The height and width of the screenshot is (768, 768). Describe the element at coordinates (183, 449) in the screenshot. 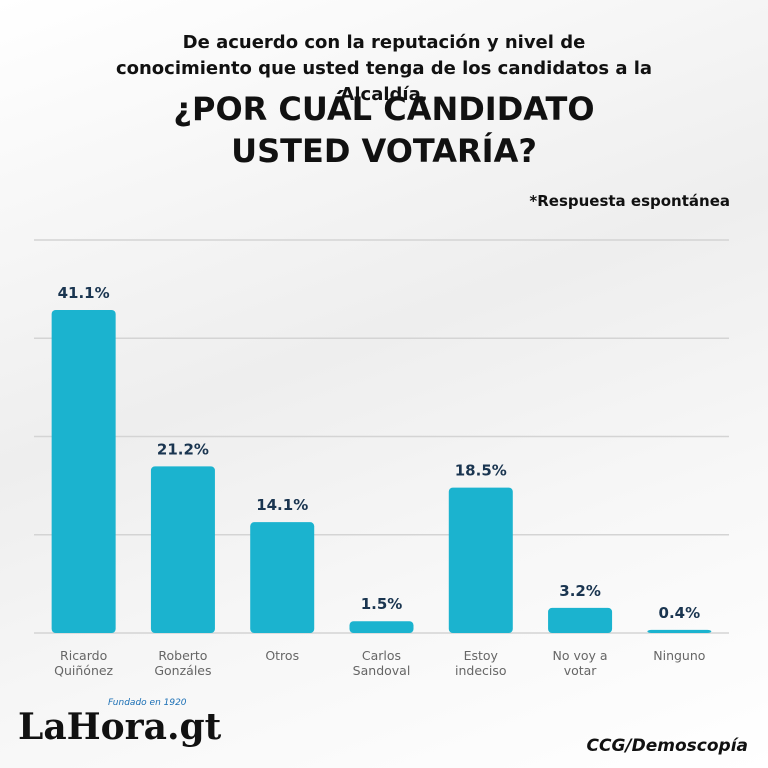

I see `data-label: 21.2%` at that location.